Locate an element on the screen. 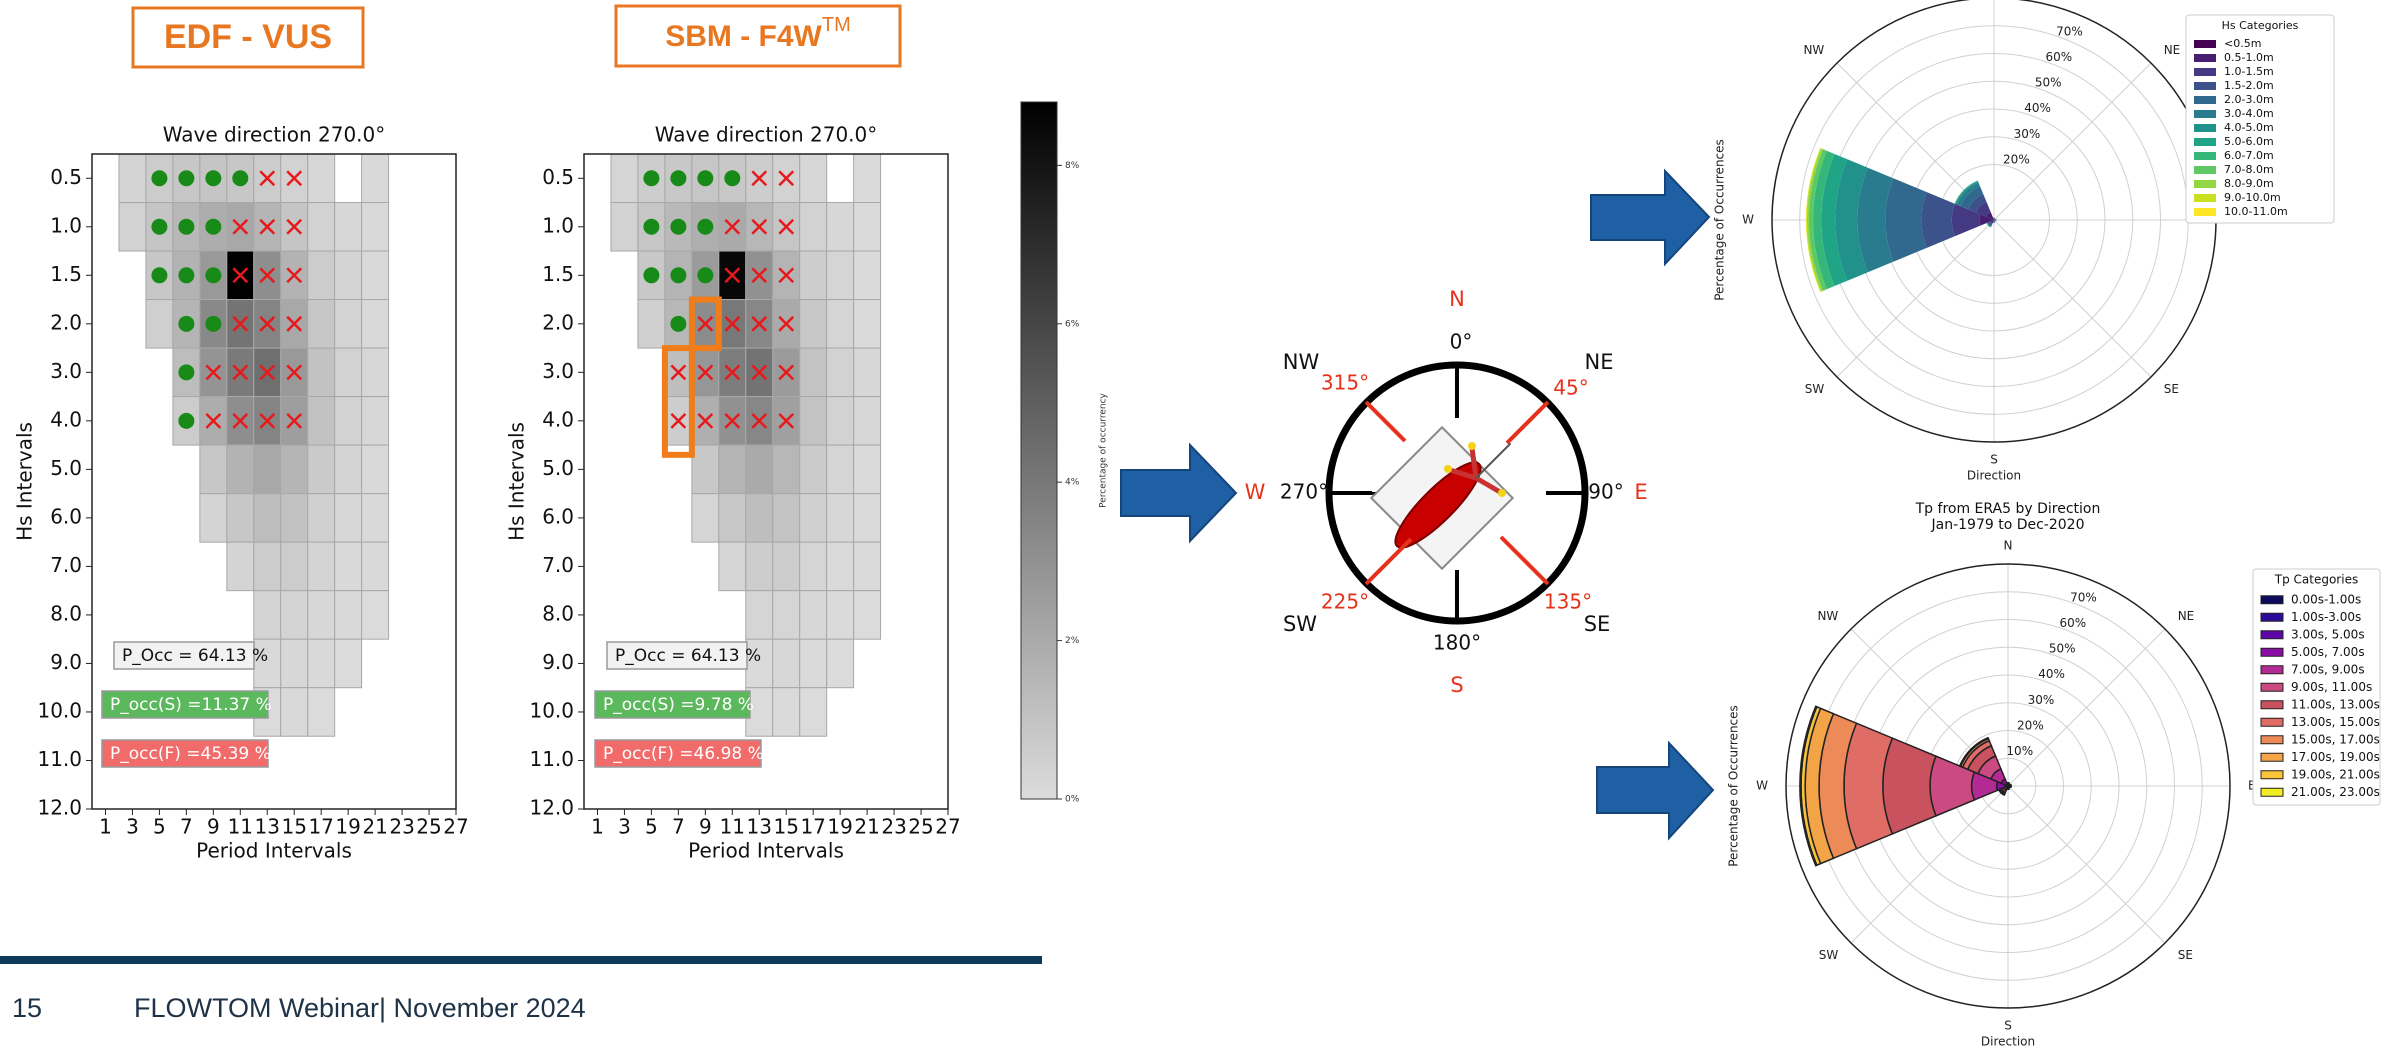 The height and width of the screenshot is (1050, 2392). x-tick-label: 13 is located at coordinates (267, 827).